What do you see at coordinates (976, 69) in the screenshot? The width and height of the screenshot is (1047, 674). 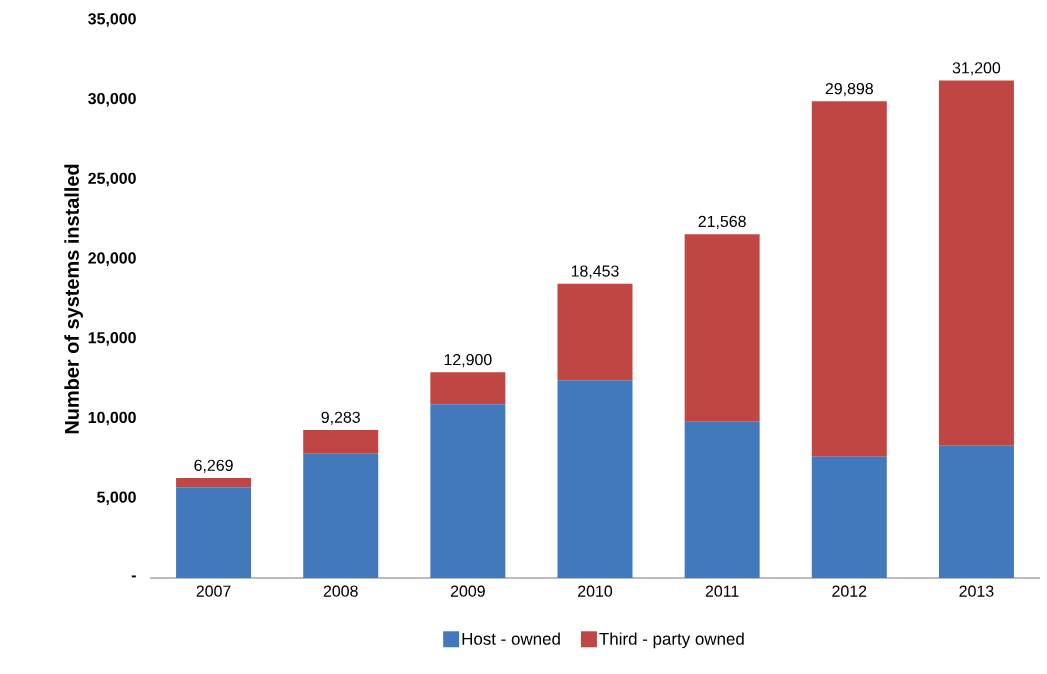 I see `total-label: 31,200` at bounding box center [976, 69].